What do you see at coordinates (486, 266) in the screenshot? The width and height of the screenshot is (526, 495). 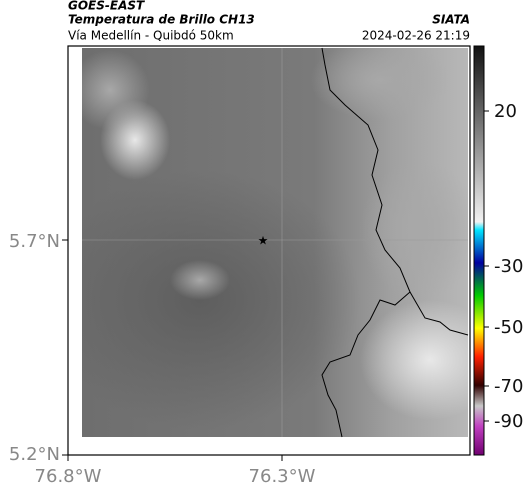 I see `colorbar-ticks` at bounding box center [486, 266].